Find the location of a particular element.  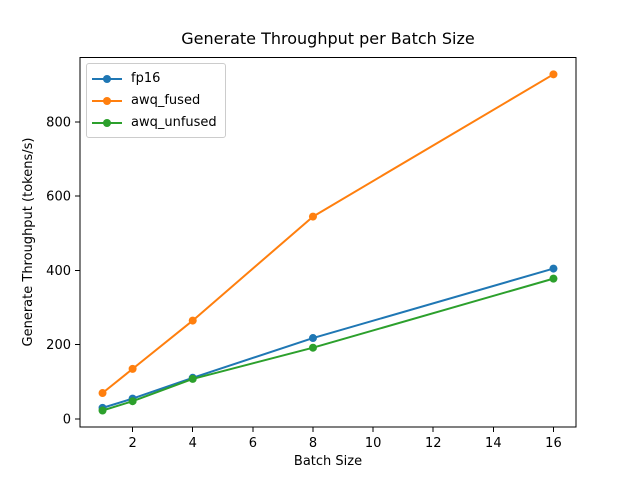

legend-item-awq_unfused: awq_unfused is located at coordinates (154, 122).